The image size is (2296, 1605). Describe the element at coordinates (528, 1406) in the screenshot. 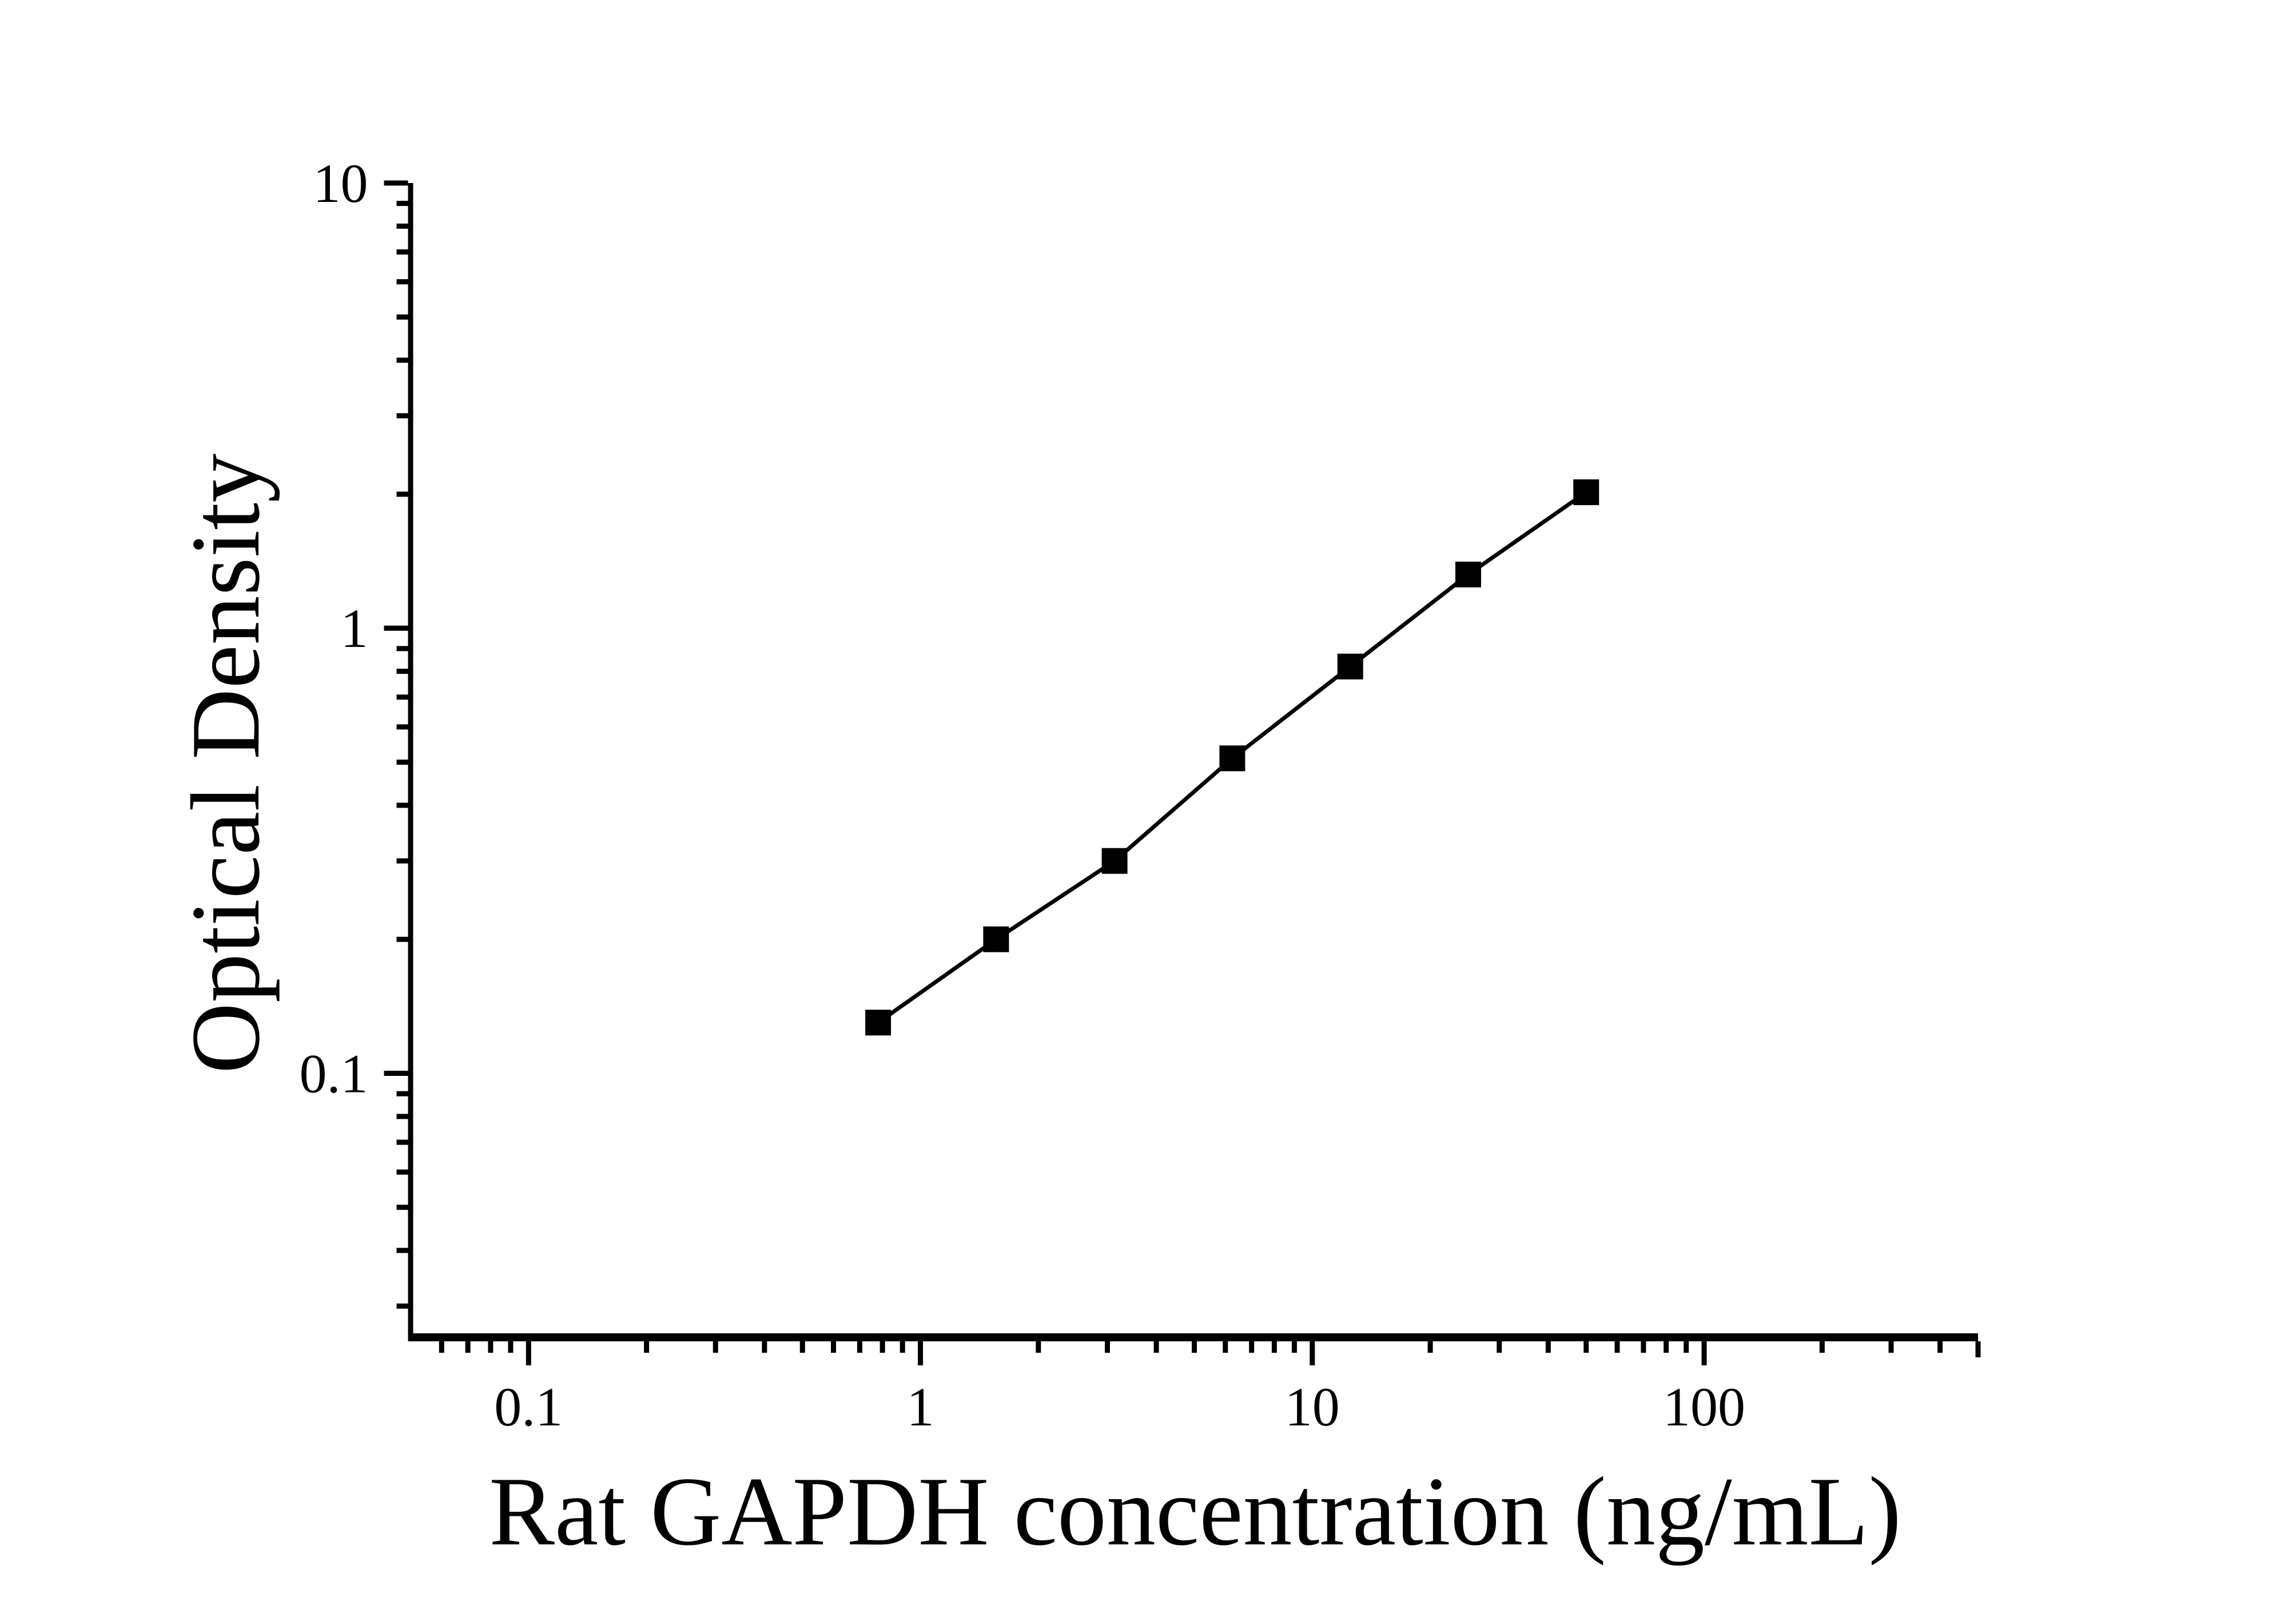

I see `x-tick-label: 0.1` at that location.